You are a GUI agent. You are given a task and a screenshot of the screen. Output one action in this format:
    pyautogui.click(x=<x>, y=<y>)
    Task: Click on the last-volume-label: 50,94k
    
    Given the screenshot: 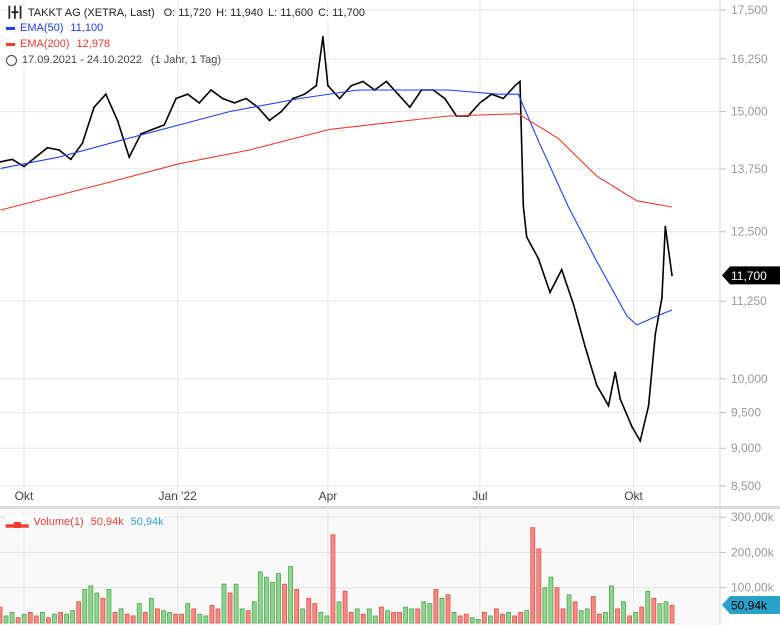 What is the action you would take?
    pyautogui.click(x=749, y=606)
    